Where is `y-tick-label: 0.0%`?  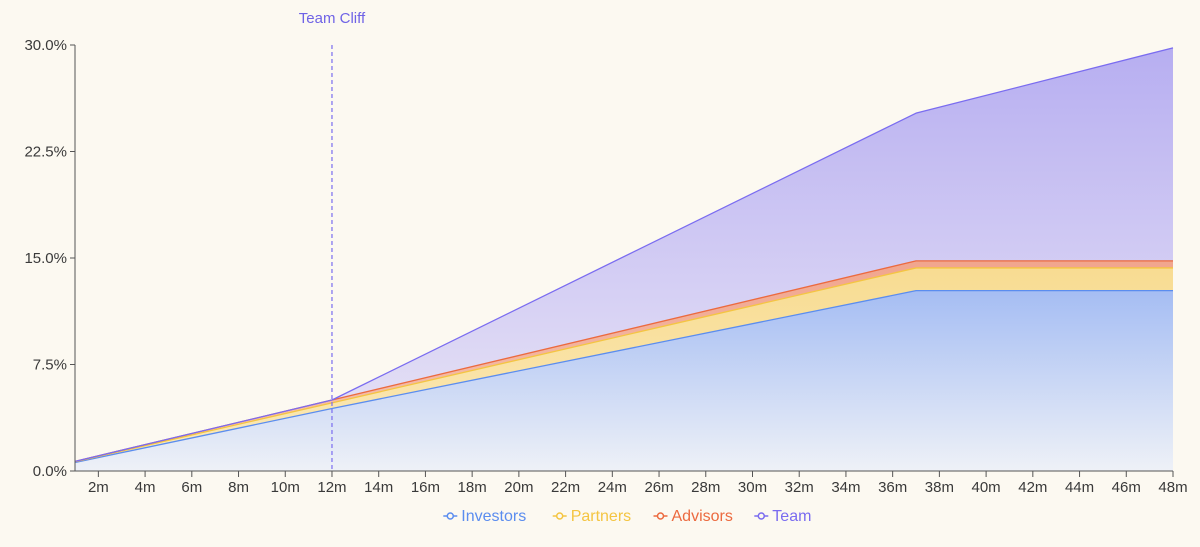 y-tick-label: 0.0% is located at coordinates (50, 471).